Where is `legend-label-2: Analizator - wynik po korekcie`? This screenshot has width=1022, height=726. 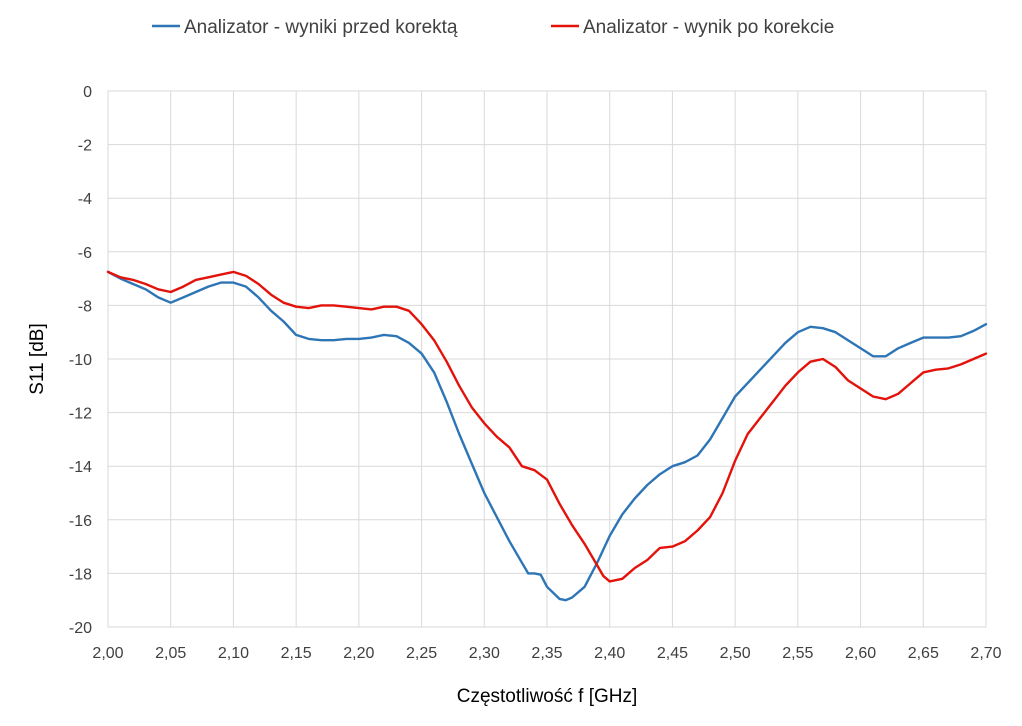 legend-label-2: Analizator - wynik po korekcie is located at coordinates (708, 27).